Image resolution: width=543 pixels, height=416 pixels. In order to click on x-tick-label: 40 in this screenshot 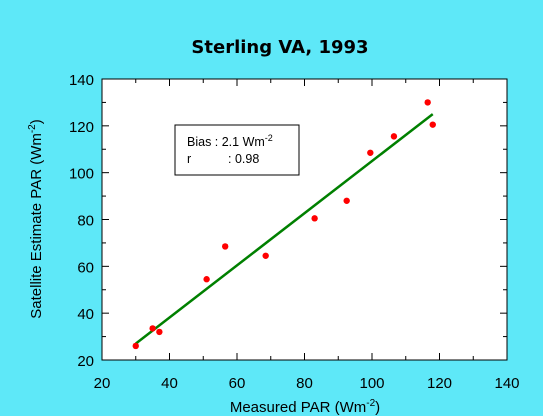, I will do `click(169, 383)`.